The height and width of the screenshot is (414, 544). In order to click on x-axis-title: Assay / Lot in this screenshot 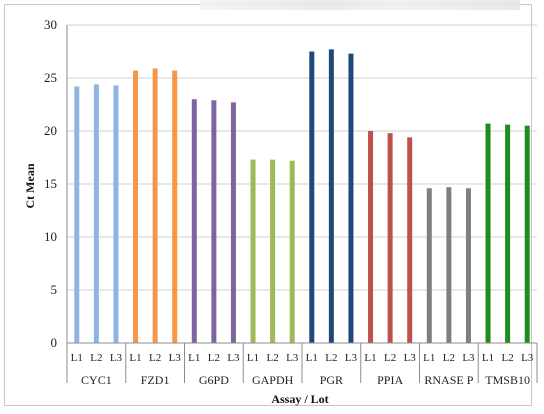, I will do `click(299, 399)`.